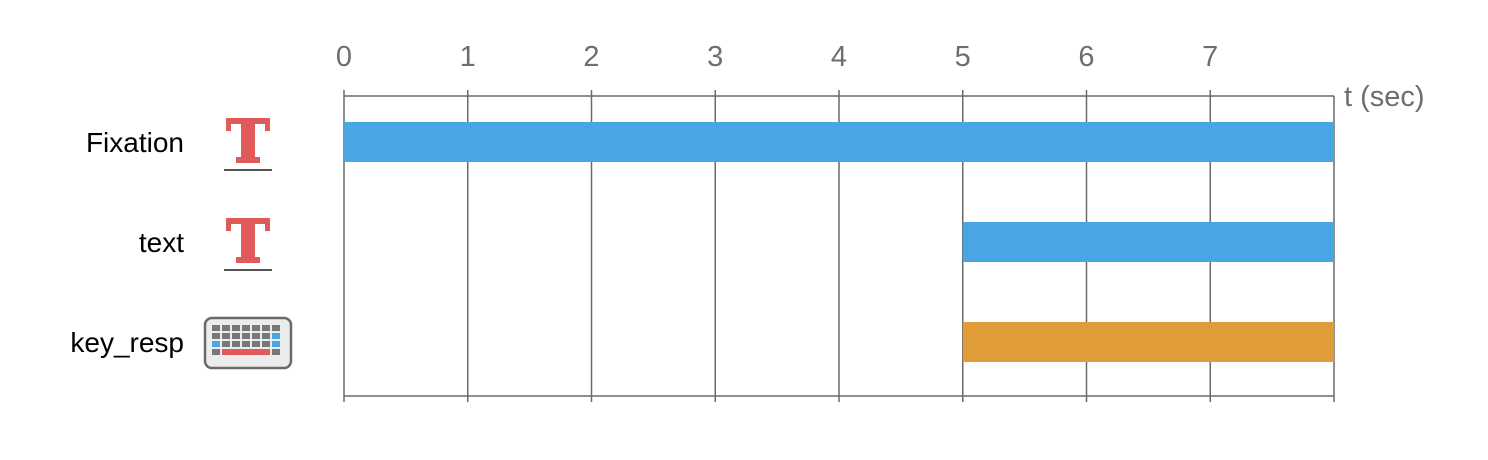 The width and height of the screenshot is (1488, 460). I want to click on component-name: key_resp, so click(127, 342).